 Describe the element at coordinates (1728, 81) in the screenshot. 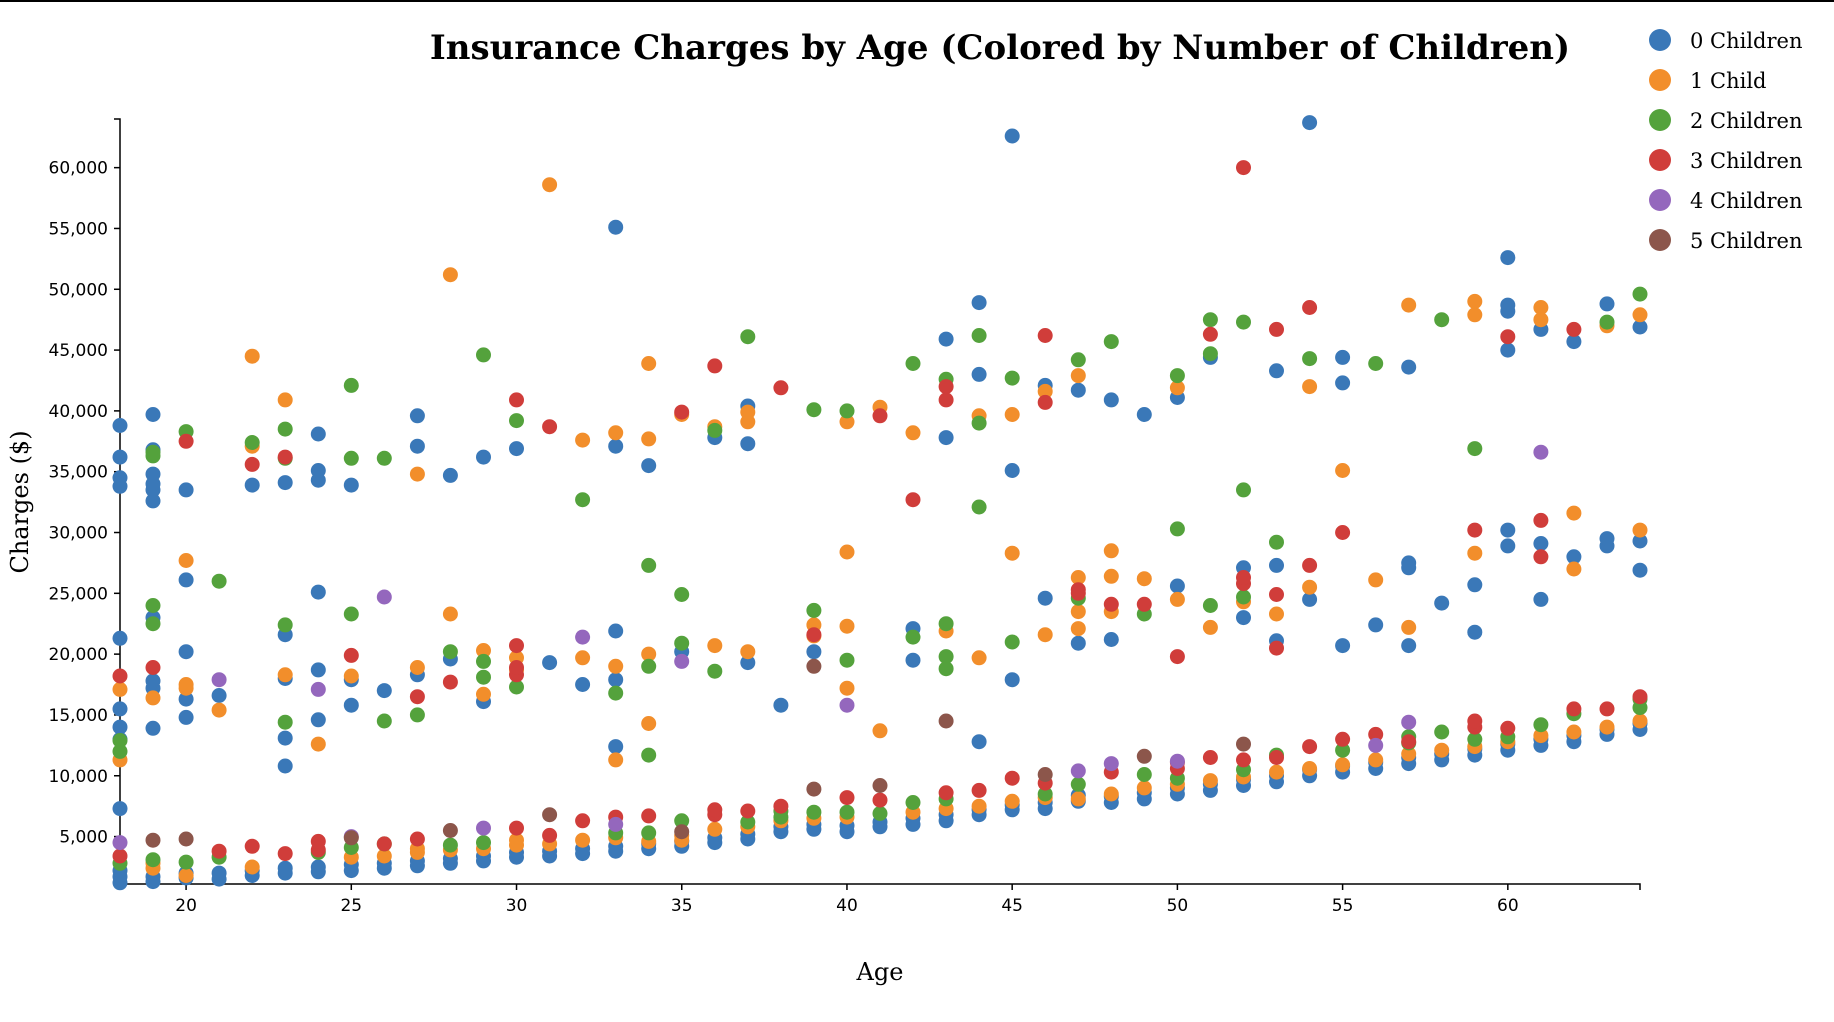

I see `legend-label: 1 Child` at that location.